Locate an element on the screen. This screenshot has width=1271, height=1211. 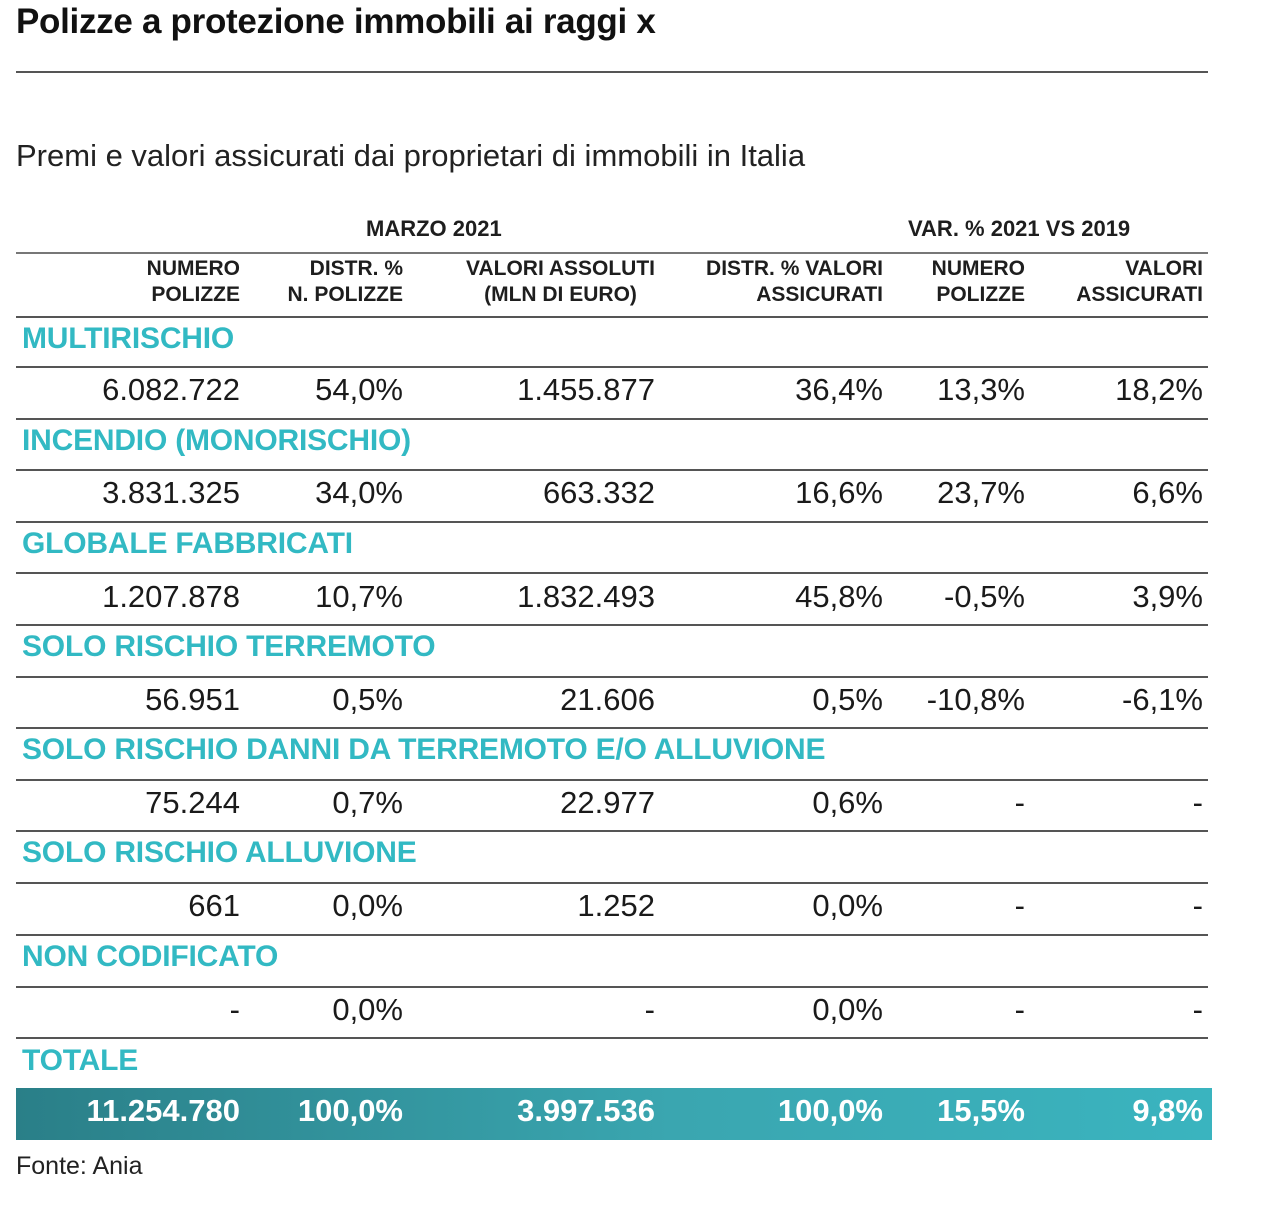
cell-distr-polizze: 0,7% is located at coordinates (367, 802).